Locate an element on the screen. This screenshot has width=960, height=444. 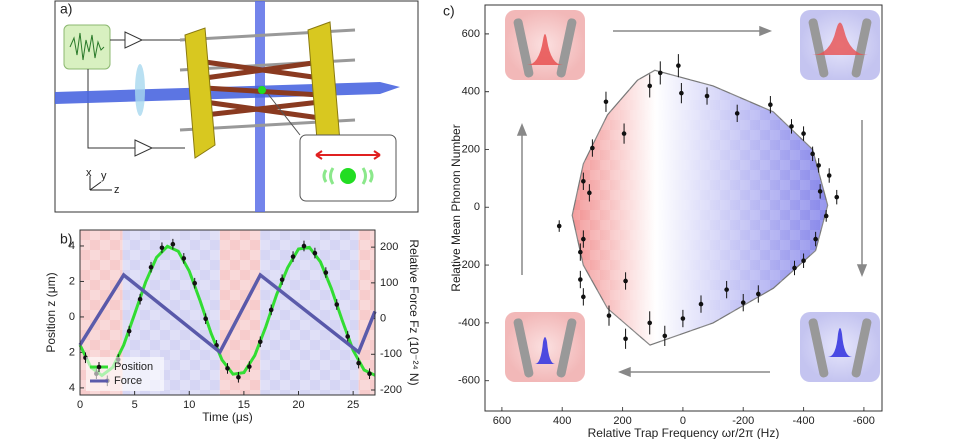
inset-br is located at coordinates (840, 347).